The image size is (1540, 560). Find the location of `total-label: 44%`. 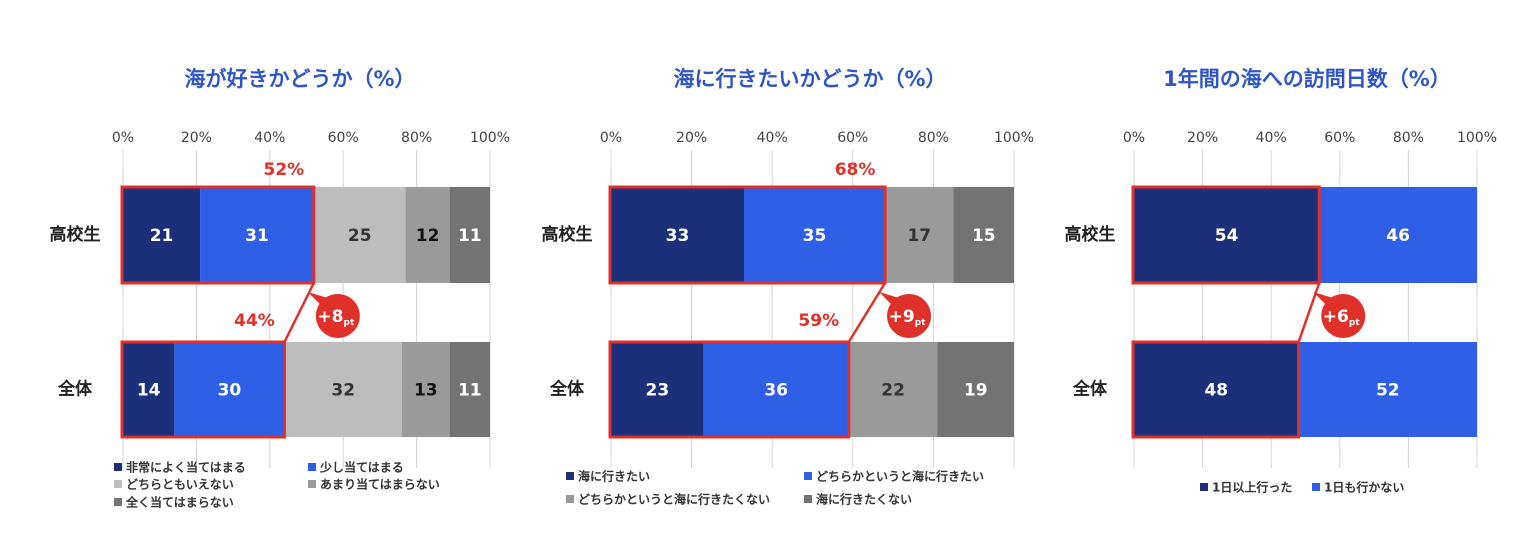

total-label: 44% is located at coordinates (254, 321).